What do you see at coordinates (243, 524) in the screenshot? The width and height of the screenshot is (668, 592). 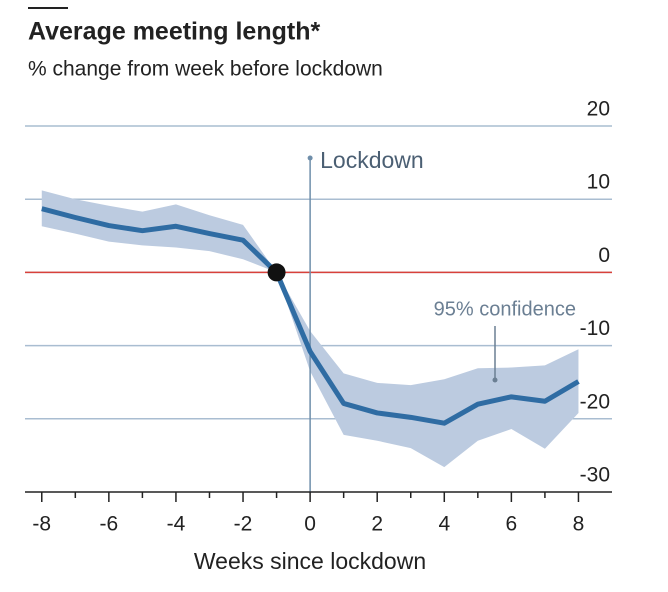 I see `x-tick-label: -2` at bounding box center [243, 524].